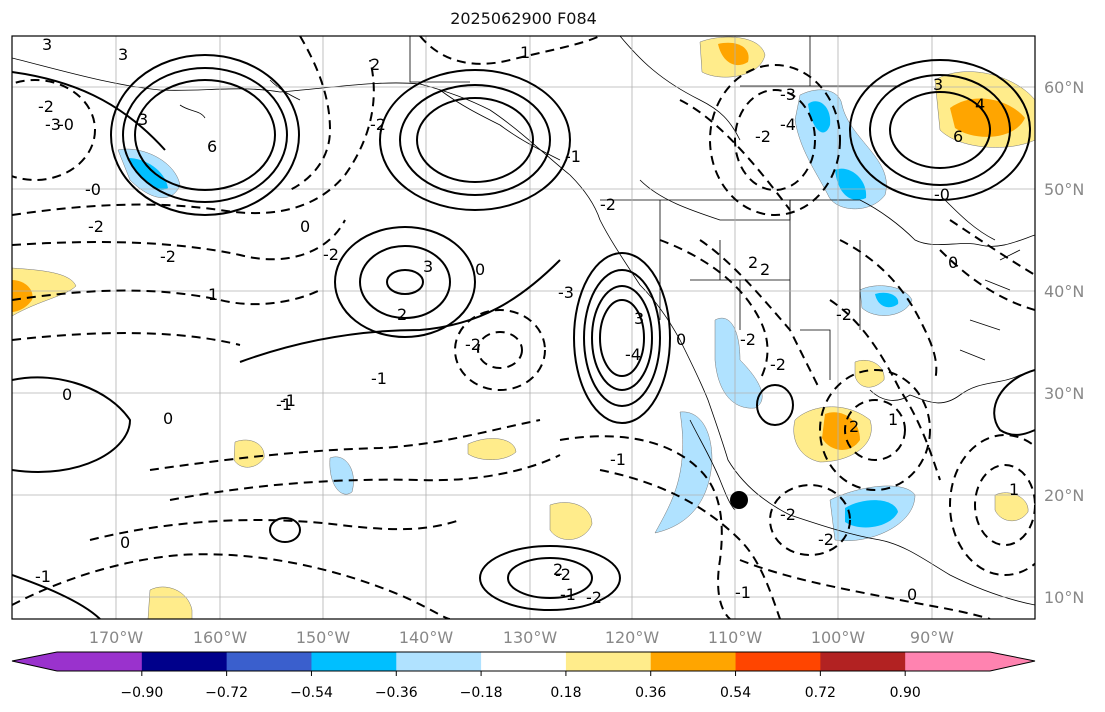 The height and width of the screenshot is (712, 1105). I want to click on contour-label: 6, so click(212, 146).